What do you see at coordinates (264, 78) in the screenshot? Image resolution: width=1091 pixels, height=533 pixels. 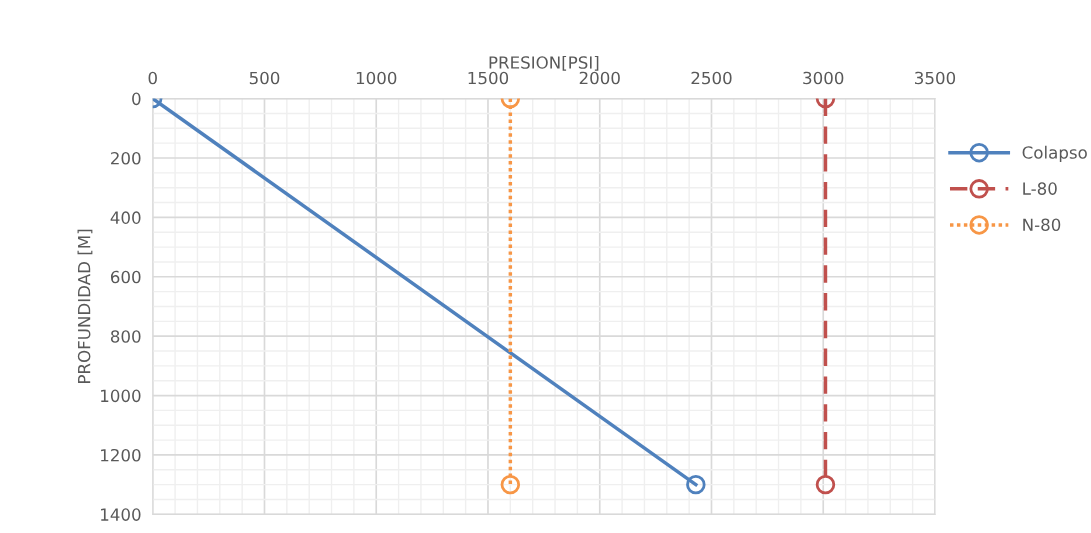 I see `x-tick-label: 500` at bounding box center [264, 78].